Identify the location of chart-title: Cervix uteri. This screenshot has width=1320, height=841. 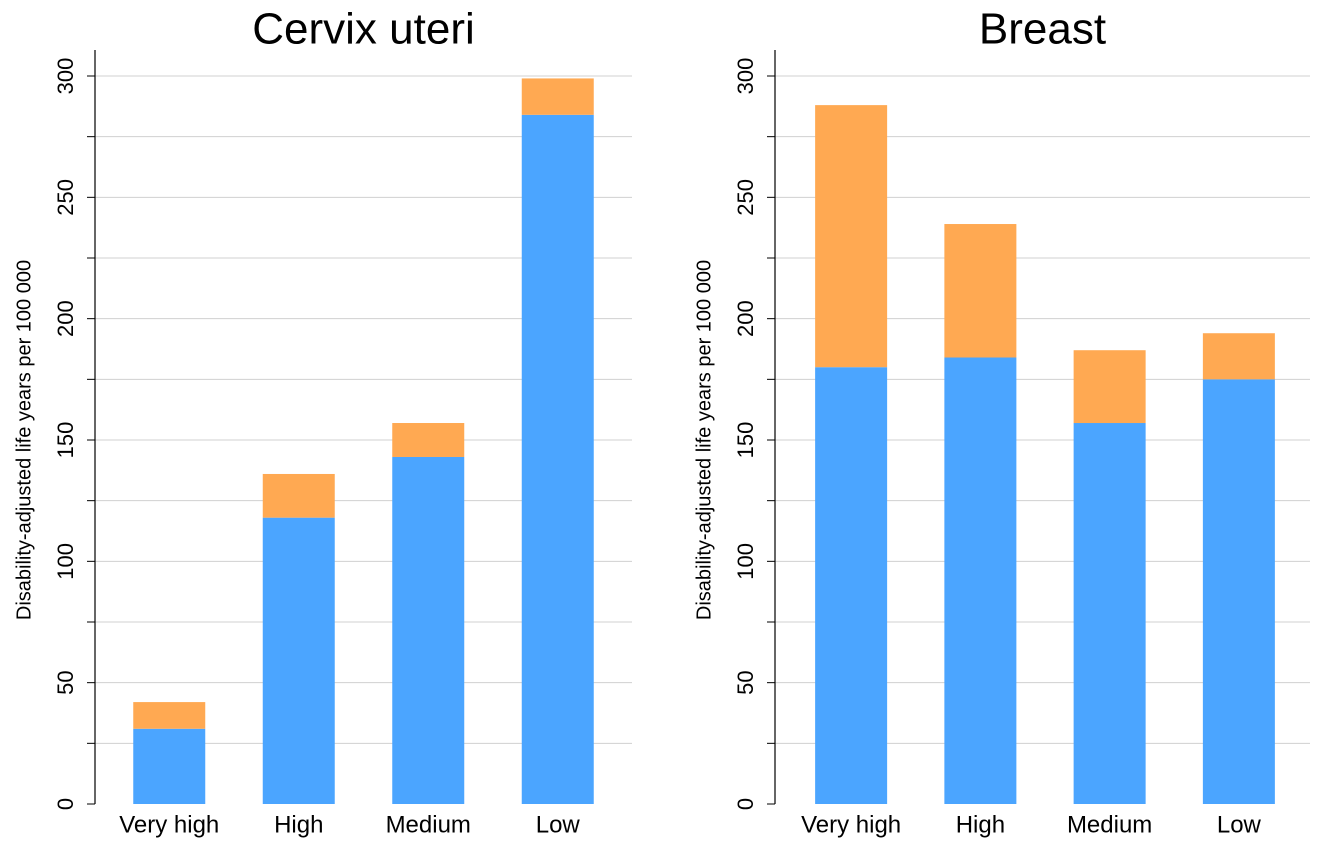
(363, 29).